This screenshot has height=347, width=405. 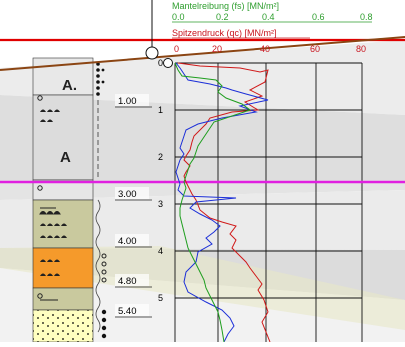 I want to click on sounding-head-marker, so click(x=152, y=53).